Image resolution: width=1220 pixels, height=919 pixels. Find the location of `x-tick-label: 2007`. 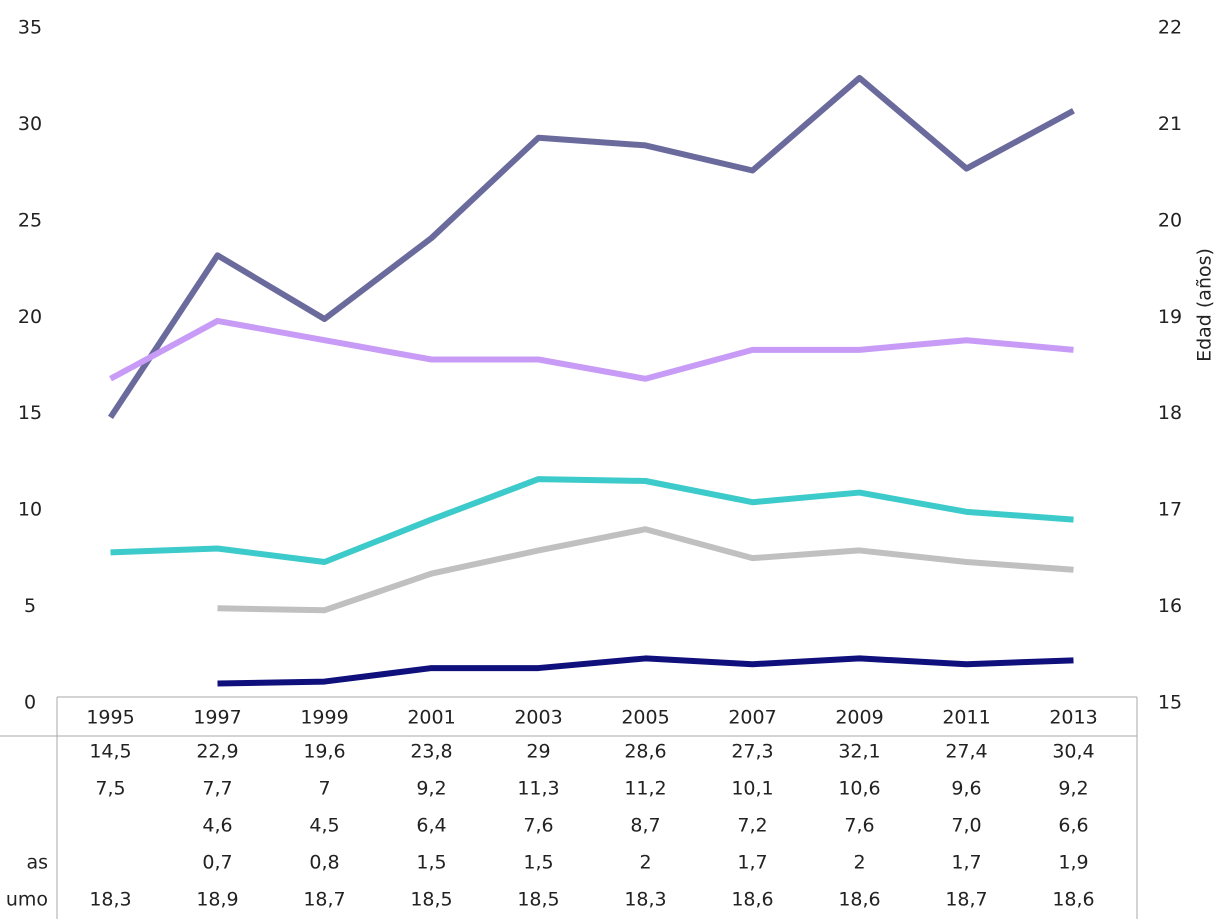

x-tick-label: 2007 is located at coordinates (752, 718).